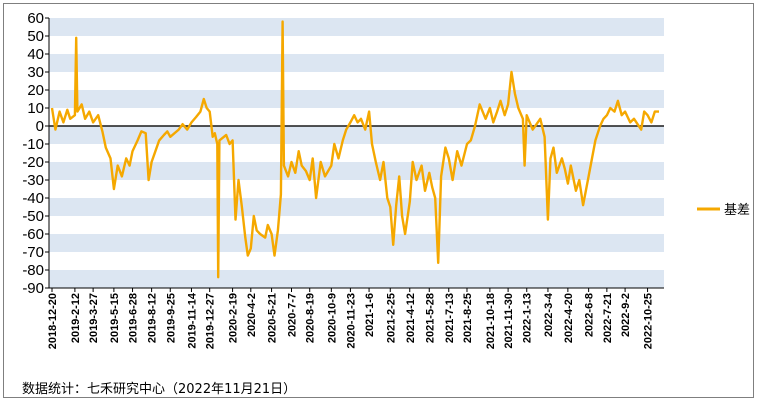  I want to click on y-tick-label: 40, so click(35, 54).